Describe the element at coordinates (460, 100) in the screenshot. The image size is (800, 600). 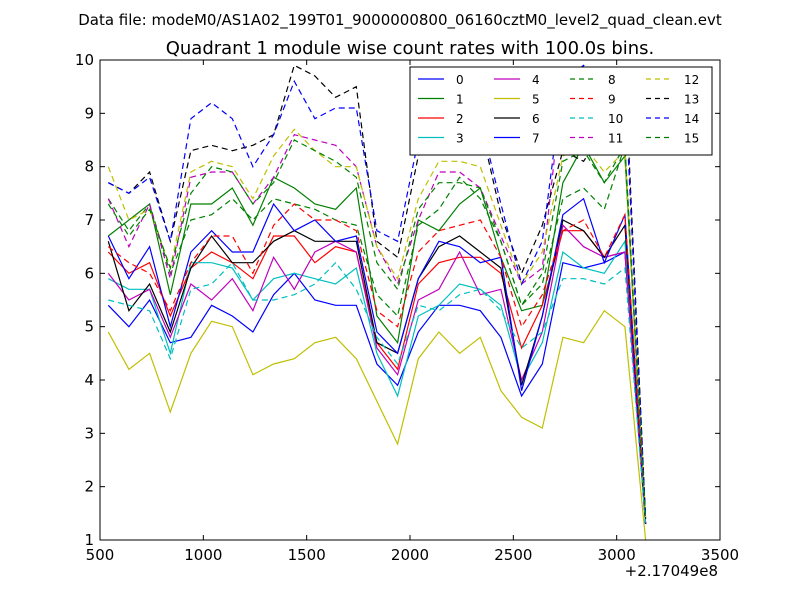
I see `legend-label-1: 1` at that location.